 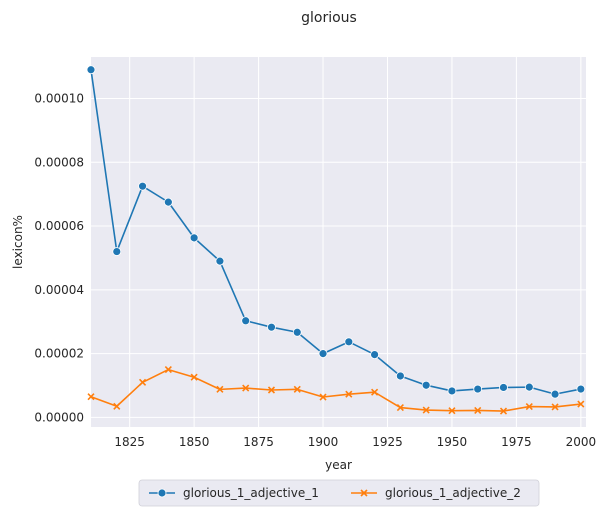 I want to click on series-line, so click(x=335, y=390).